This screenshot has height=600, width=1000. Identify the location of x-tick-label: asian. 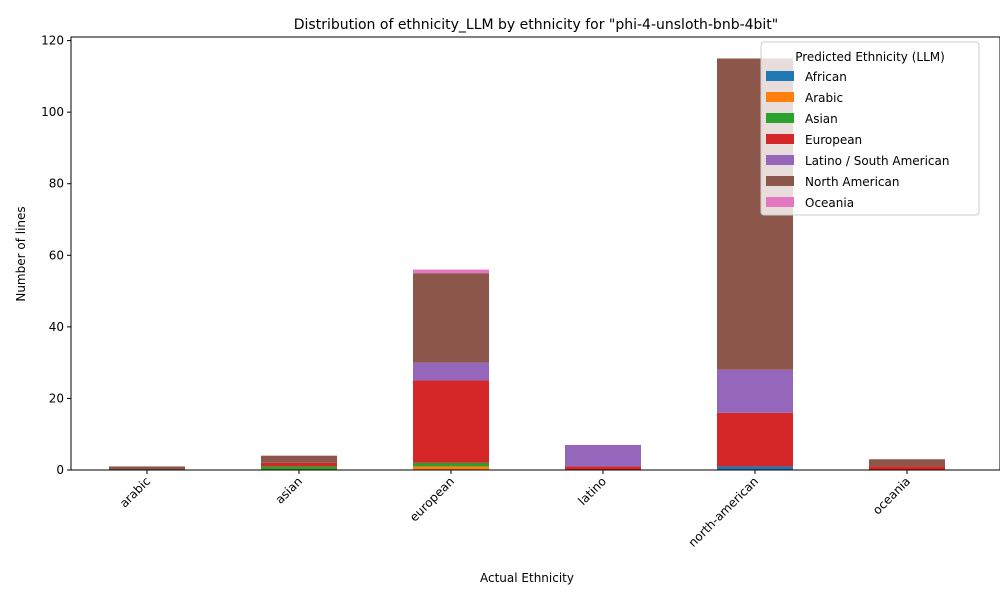
(289, 490).